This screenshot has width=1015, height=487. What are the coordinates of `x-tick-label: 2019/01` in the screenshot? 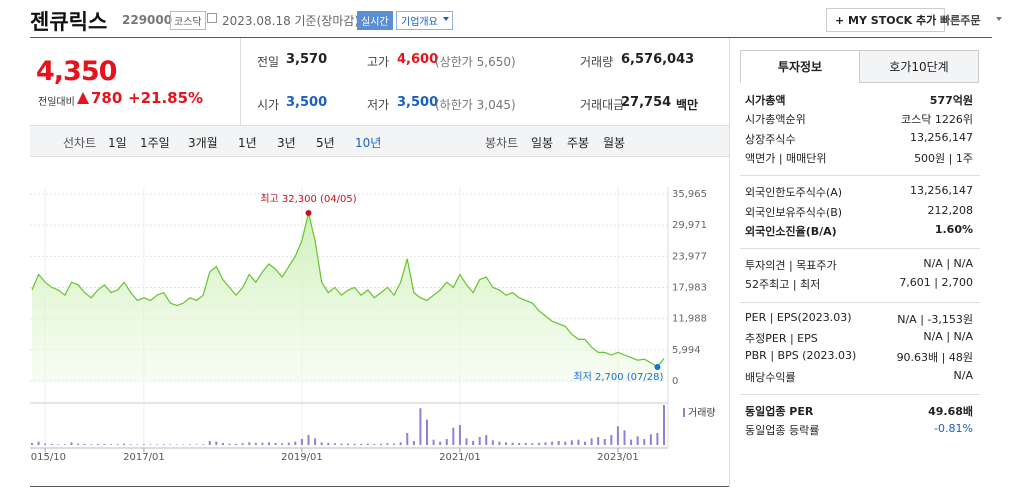 It's located at (302, 457).